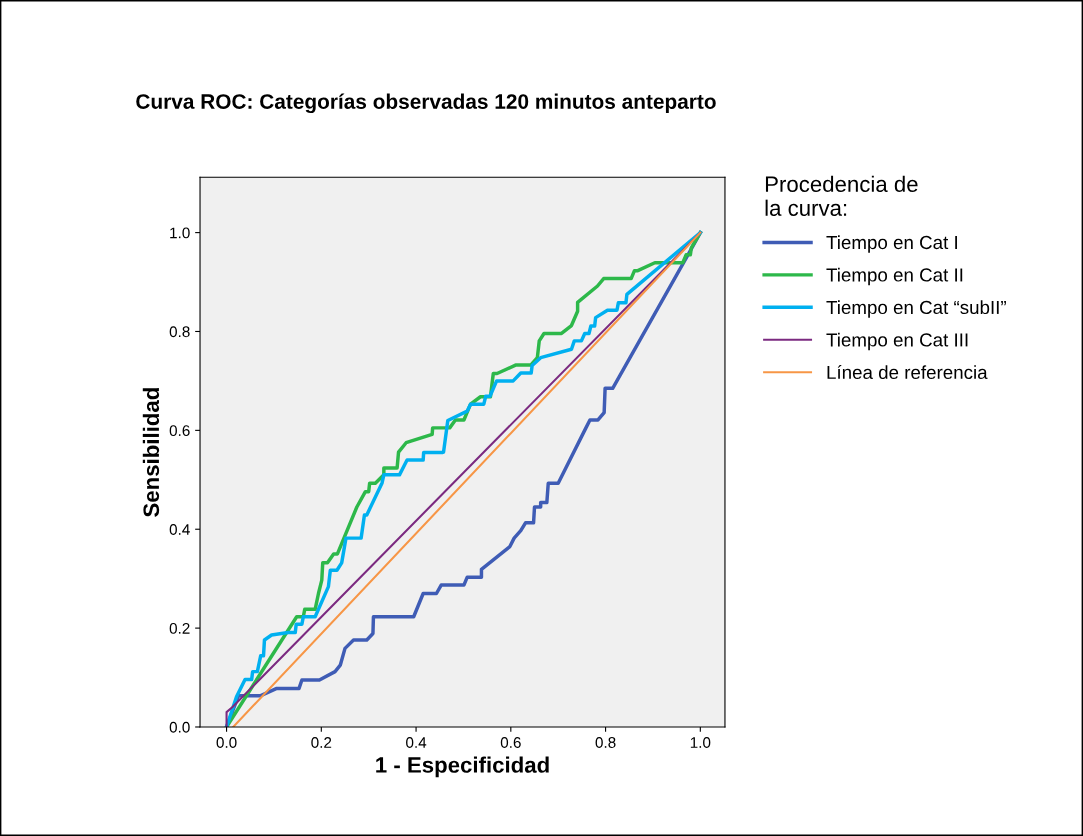 The height and width of the screenshot is (836, 1083). Describe the element at coordinates (700, 742) in the screenshot. I see `x-tick-label: 1.0` at that location.